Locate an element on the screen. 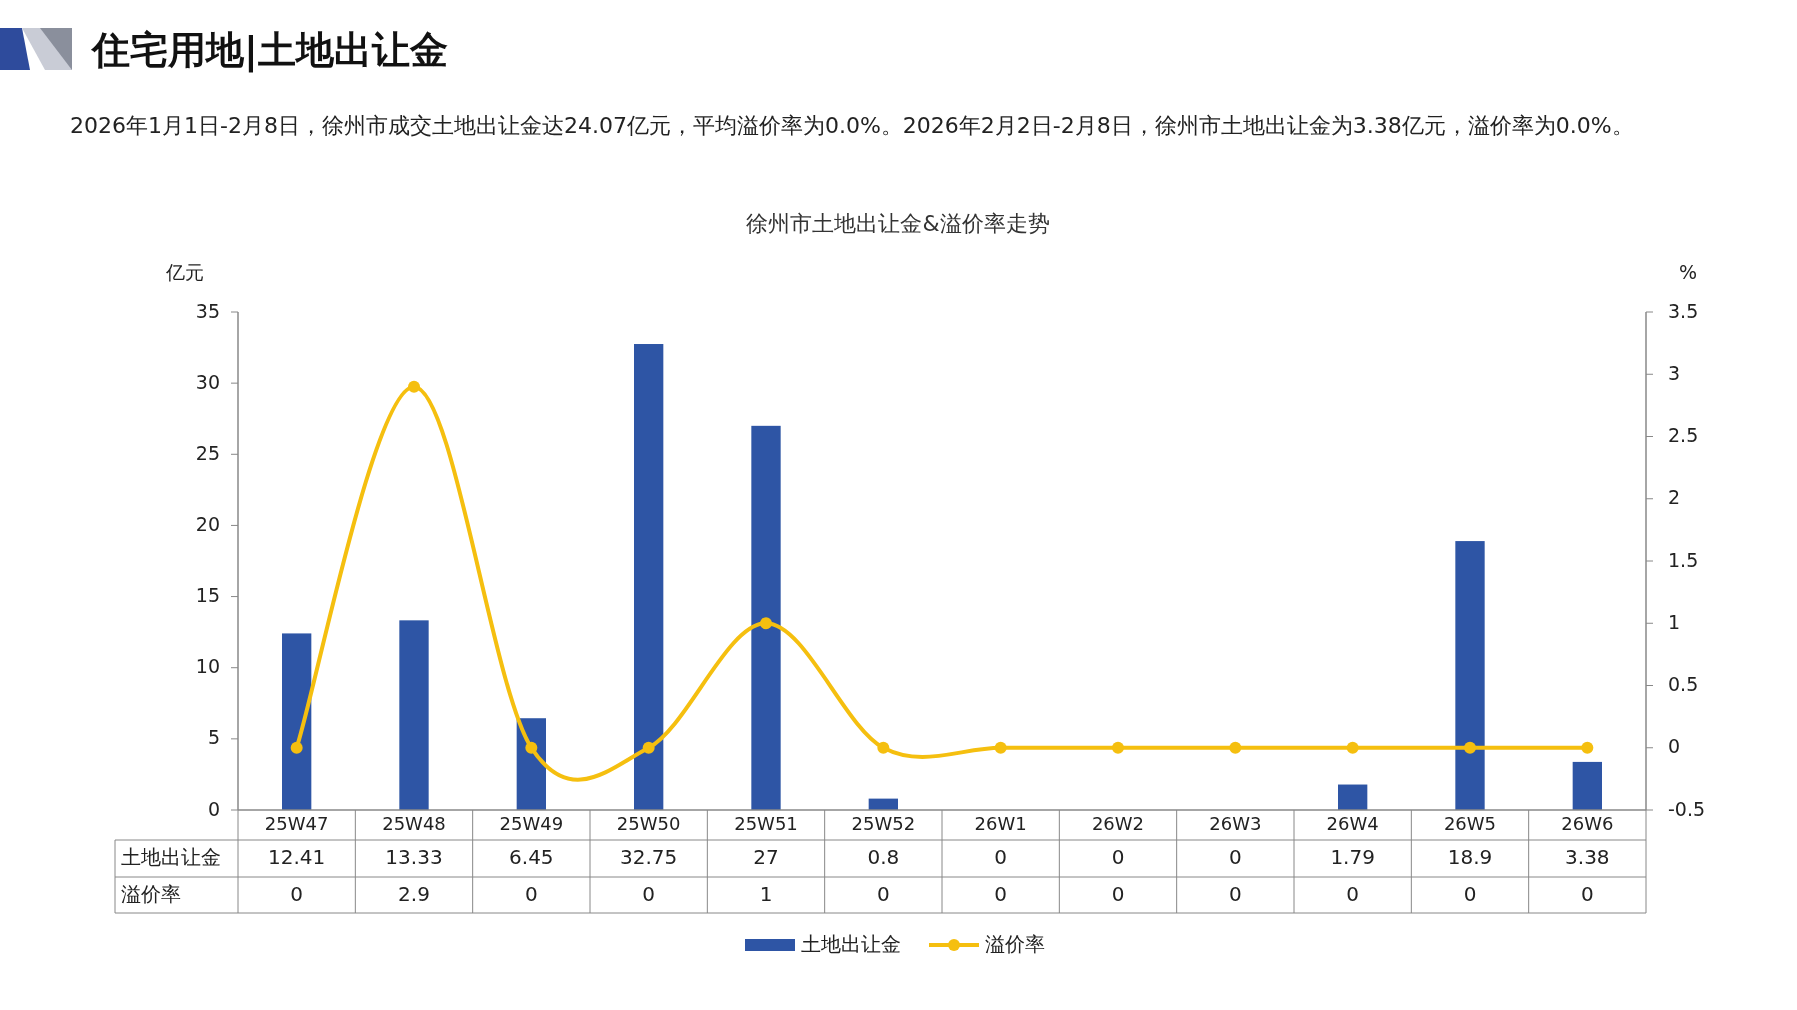  data-label: 27 is located at coordinates (766, 857).